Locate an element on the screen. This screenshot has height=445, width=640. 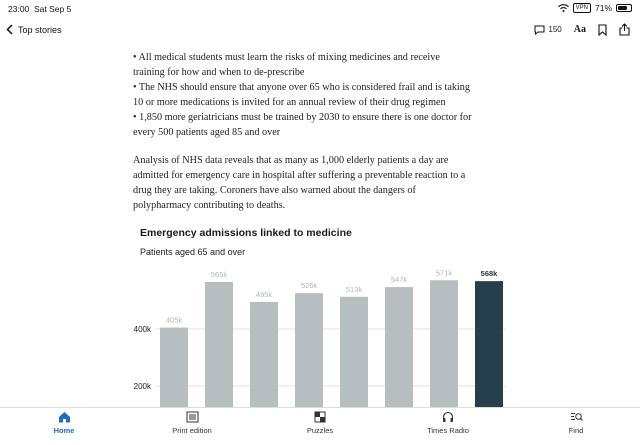
back-label: Top stories is located at coordinates (40, 29).